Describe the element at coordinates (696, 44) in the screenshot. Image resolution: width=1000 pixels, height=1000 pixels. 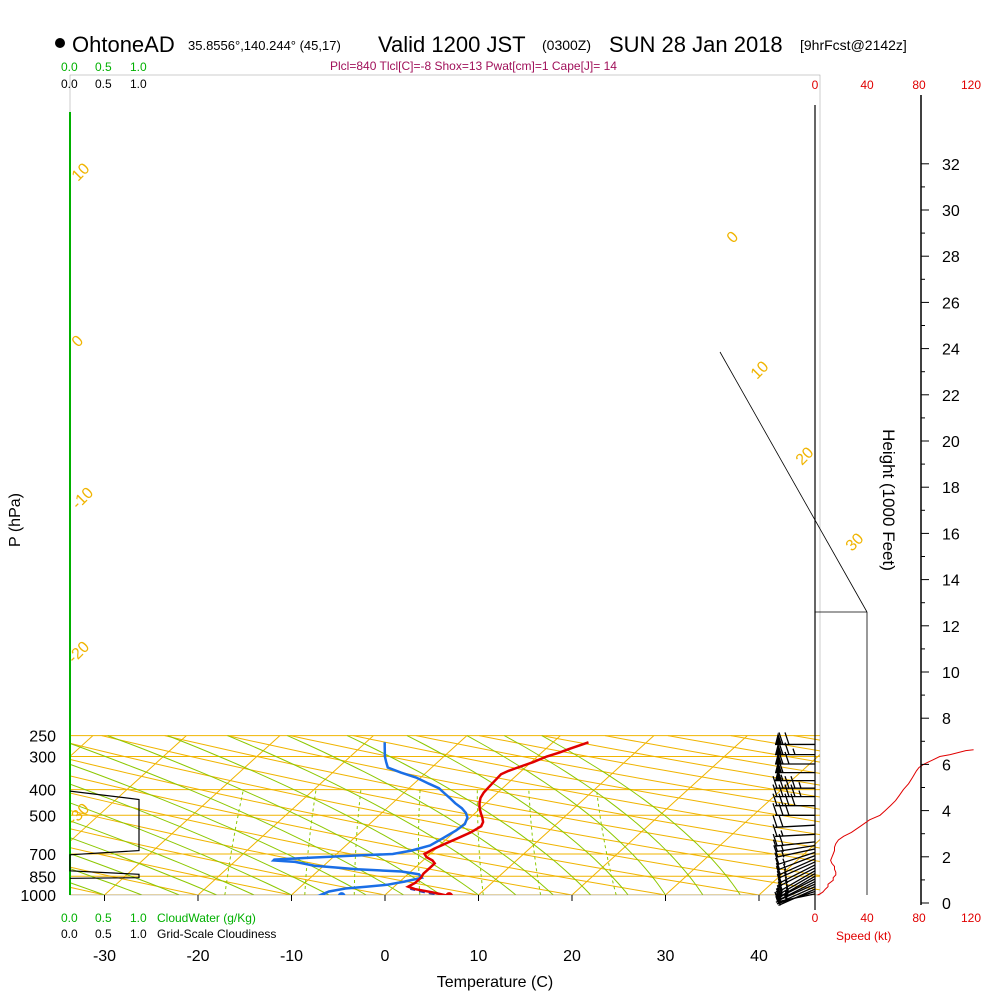
I see `valid-date: SUN 28 Jan 2018` at that location.